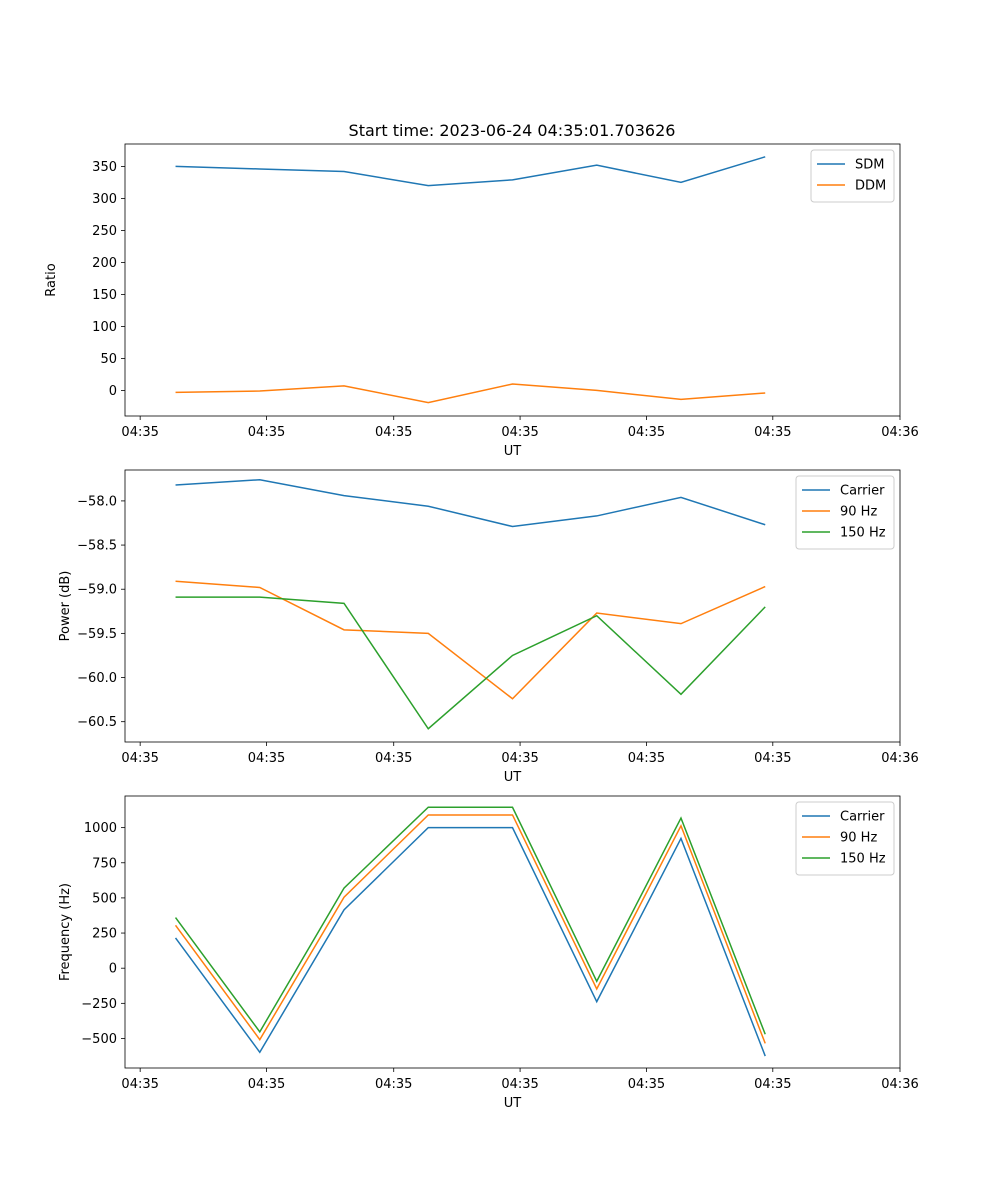 This screenshot has height=1200, width=1000. I want to click on y-axis-label: Frequency (Hz), so click(65, 932).